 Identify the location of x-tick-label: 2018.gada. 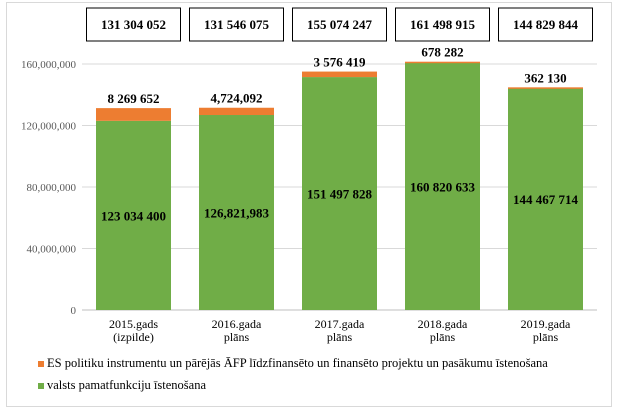
(443, 324).